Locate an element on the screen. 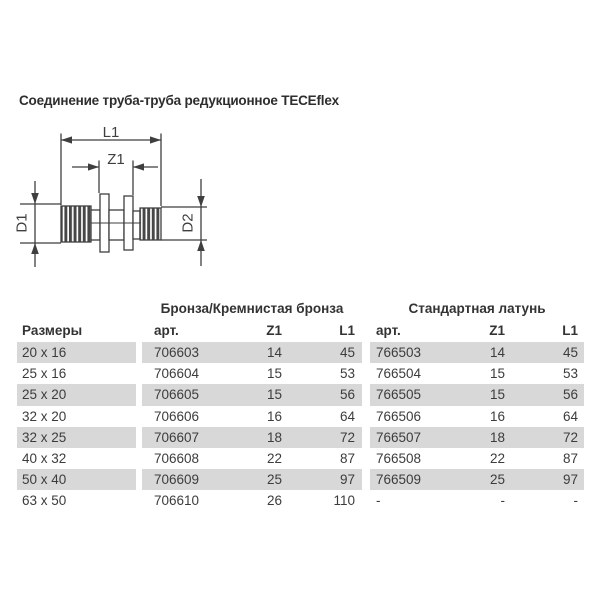 This screenshot has width=600, height=600. fitting-diagram: L1 Z1 D1 D2 is located at coordinates (110, 195).